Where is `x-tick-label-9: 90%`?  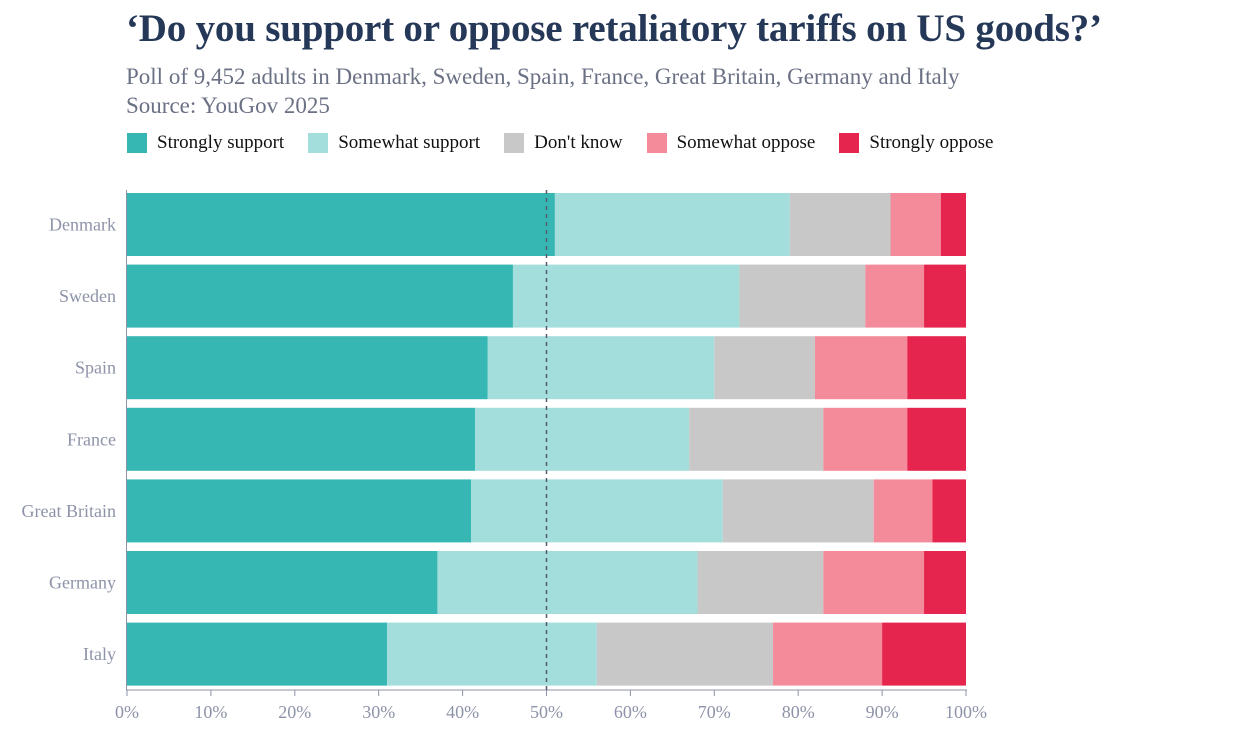 x-tick-label-9: 90% is located at coordinates (882, 712).